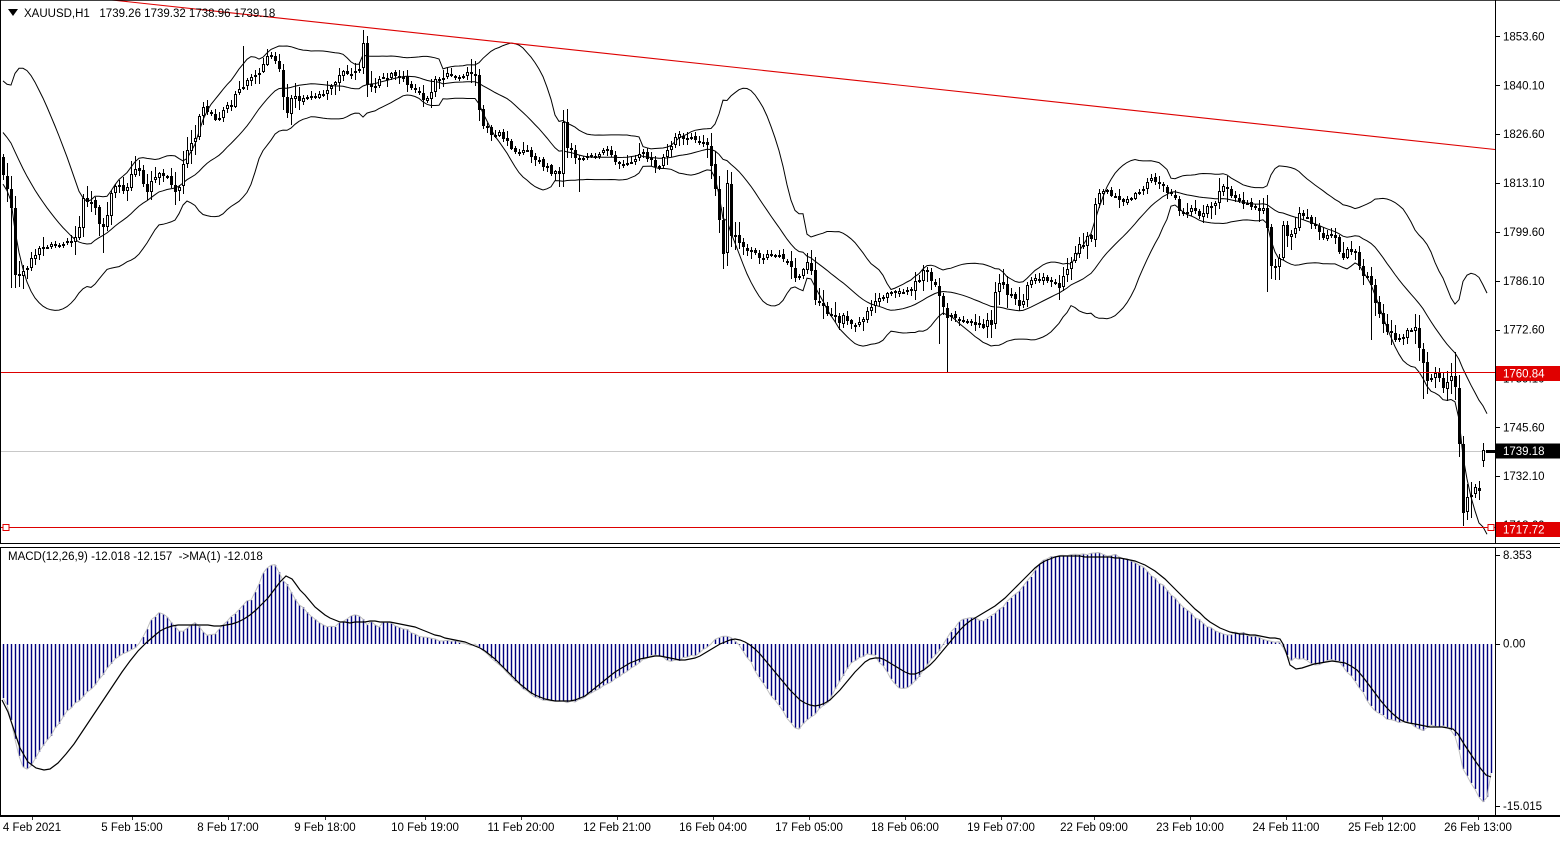  What do you see at coordinates (131, 828) in the screenshot?
I see `svg-text: 5 Feb 15:00` at bounding box center [131, 828].